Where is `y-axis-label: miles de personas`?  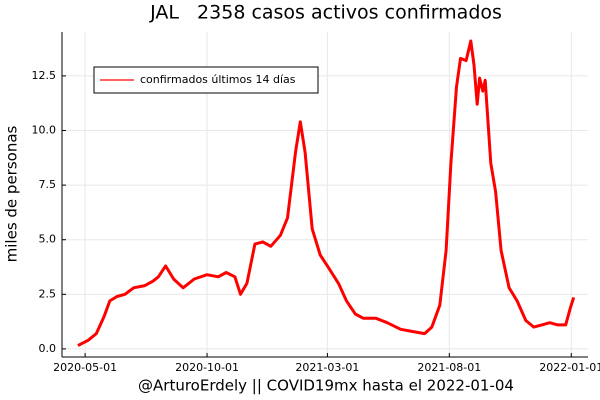 y-axis-label: miles de personas is located at coordinates (12, 193).